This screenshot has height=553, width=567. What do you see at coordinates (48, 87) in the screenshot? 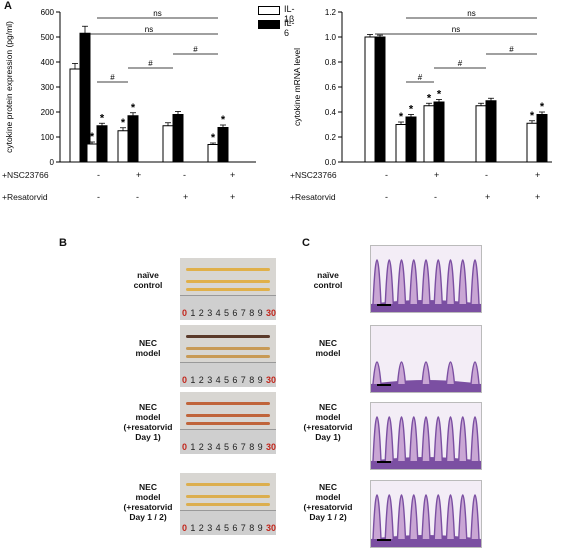
I see `y-tick-label: 300` at bounding box center [48, 87].